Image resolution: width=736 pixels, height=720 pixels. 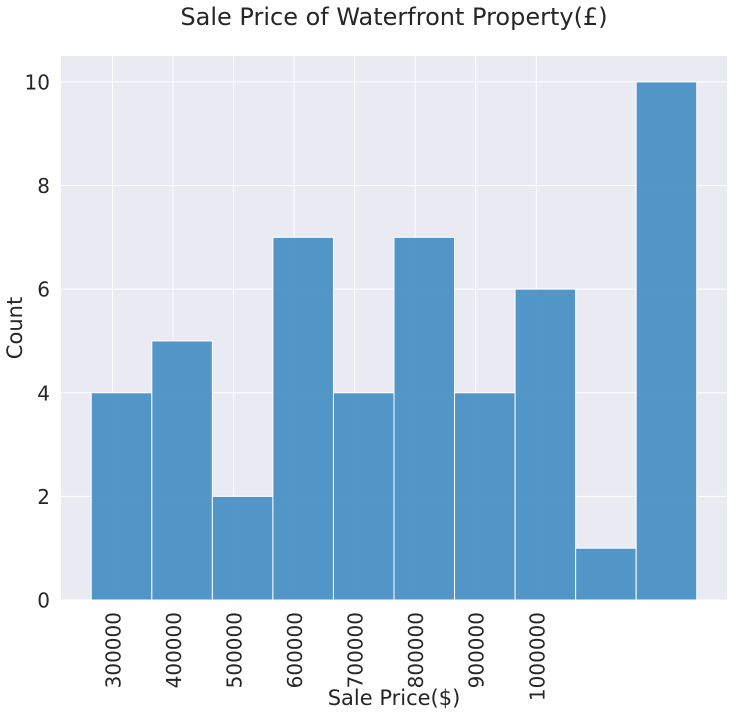 I want to click on y-axis-label: Count, so click(x=15, y=328).